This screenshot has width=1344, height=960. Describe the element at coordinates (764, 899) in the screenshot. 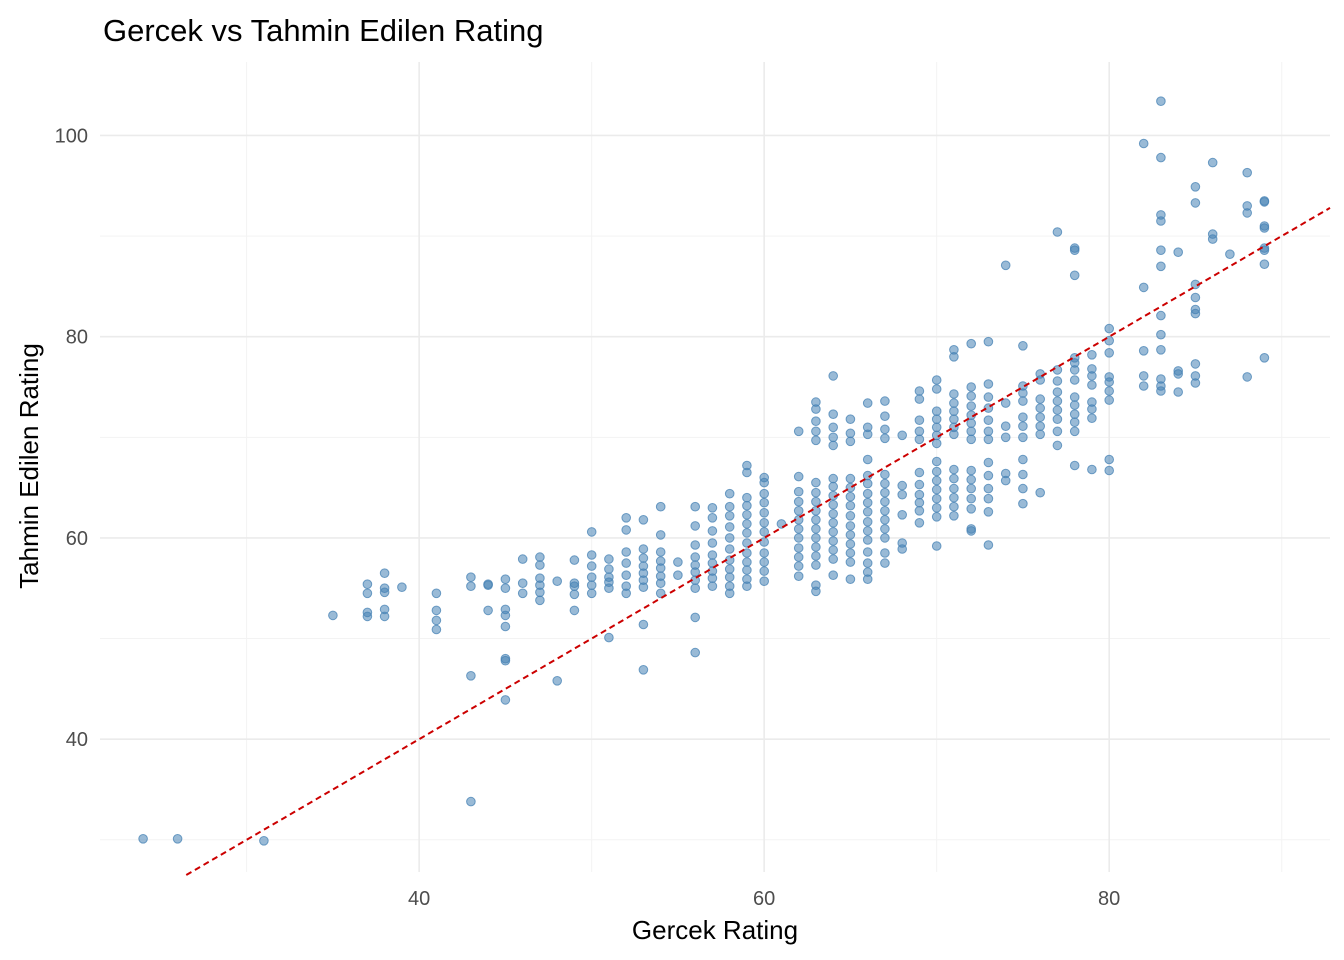

I see `x-axis-tick-labels: 40 60 80` at that location.